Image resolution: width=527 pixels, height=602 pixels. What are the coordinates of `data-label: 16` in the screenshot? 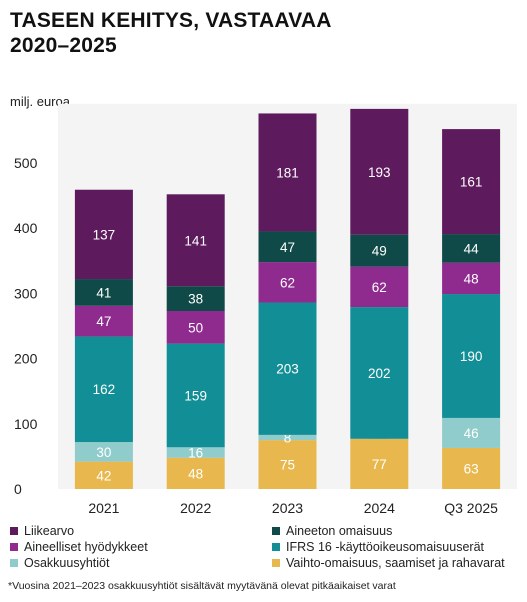 It's located at (195, 452).